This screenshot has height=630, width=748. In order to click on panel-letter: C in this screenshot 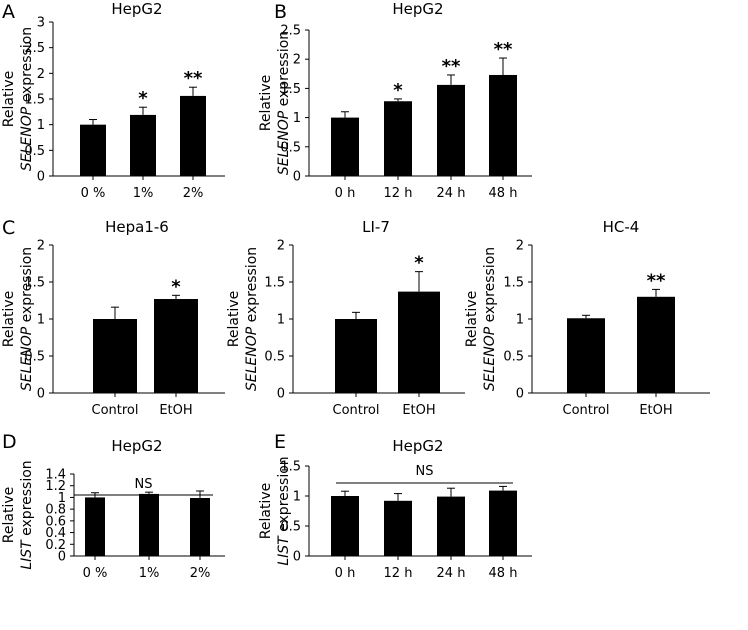, I will do `click(8, 228)`.